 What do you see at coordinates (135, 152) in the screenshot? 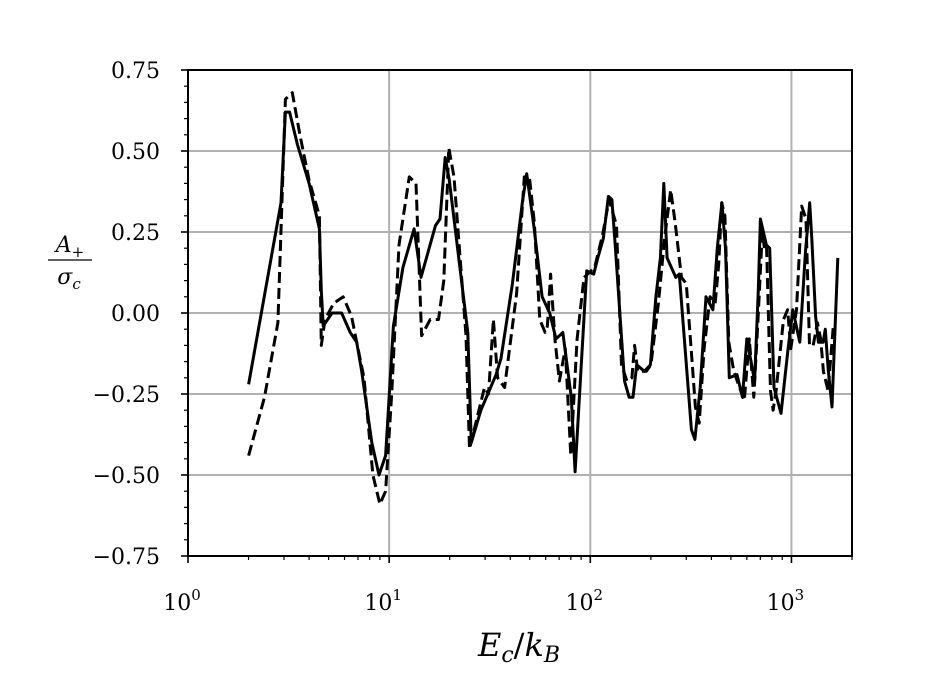
I see `y-tick-label: 0.50` at bounding box center [135, 152].